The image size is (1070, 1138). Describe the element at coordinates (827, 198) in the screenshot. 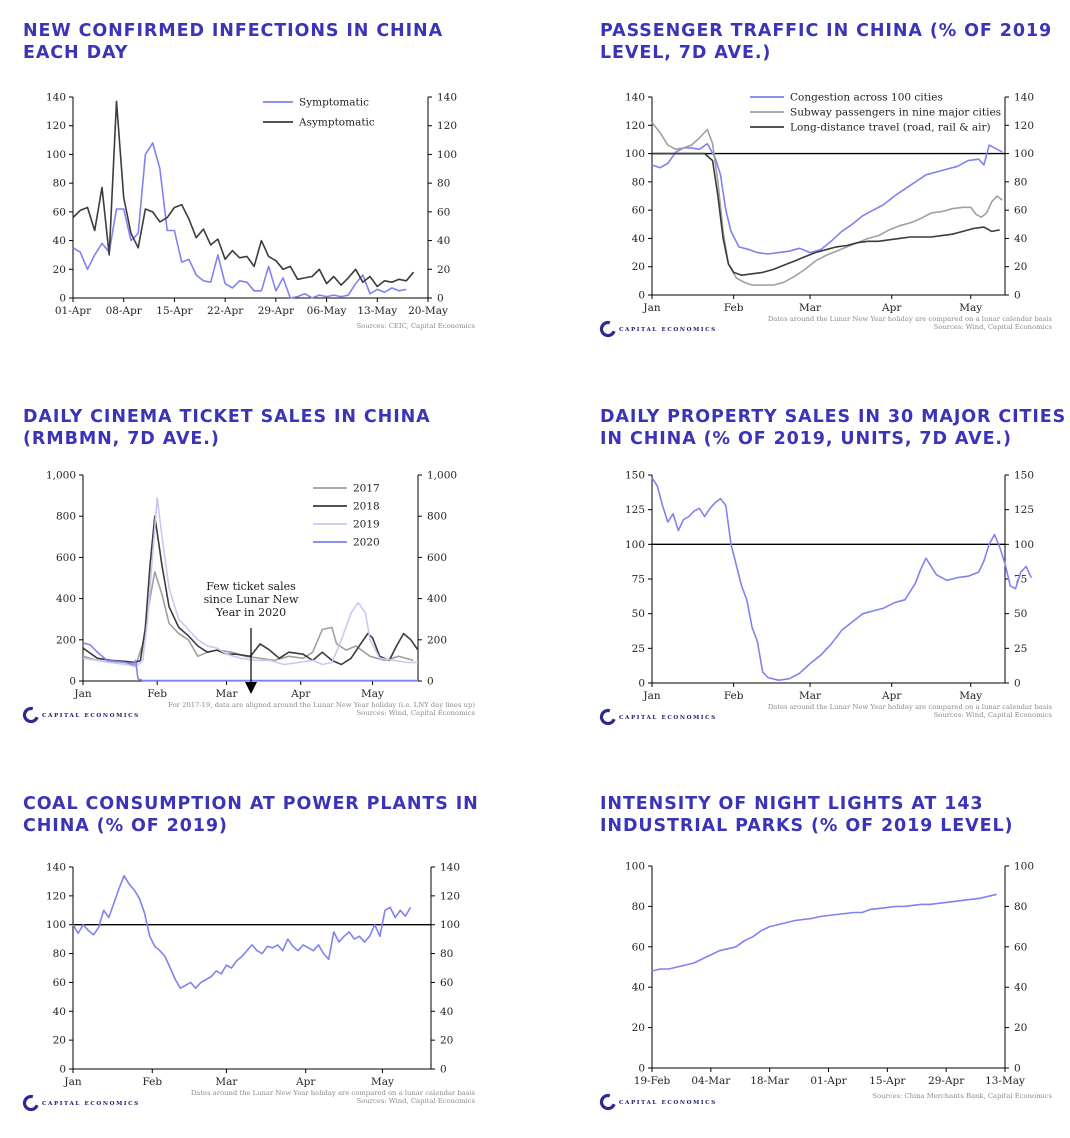

I see `series-line-congestion-across-100-cities` at that location.